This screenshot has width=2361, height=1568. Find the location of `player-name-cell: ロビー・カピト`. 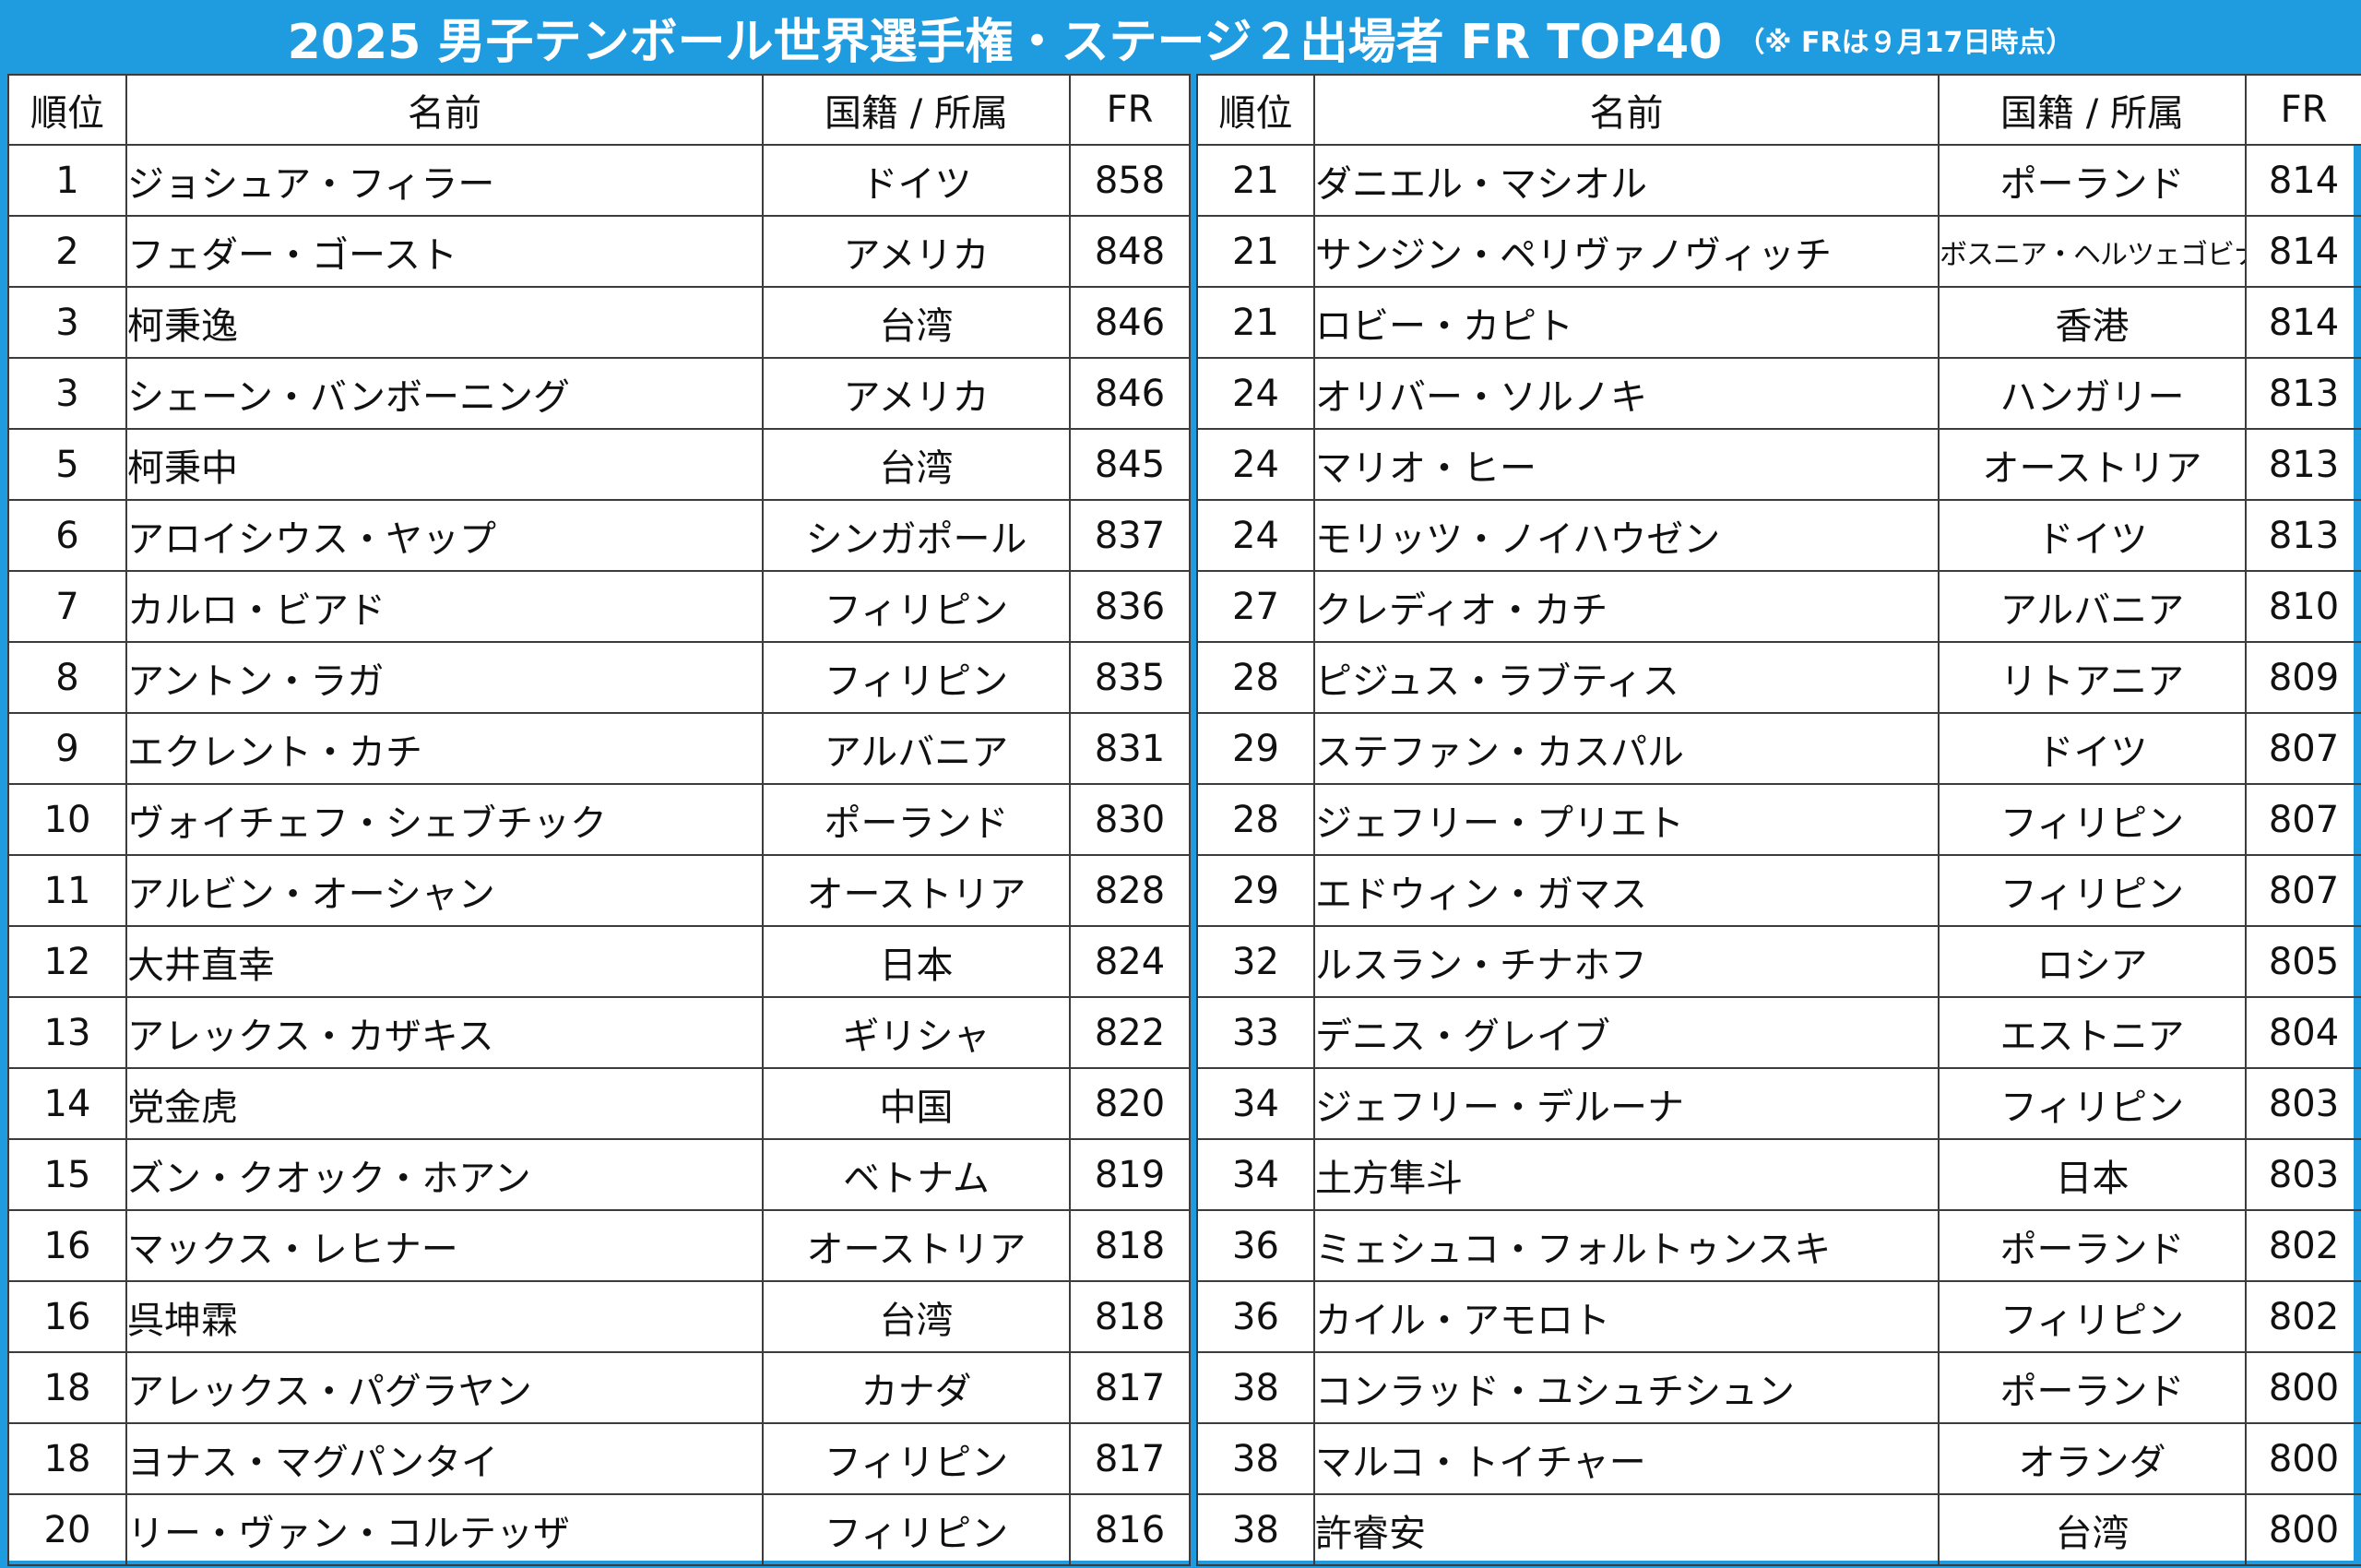

player-name-cell: ロビー・カピト is located at coordinates (1626, 322).